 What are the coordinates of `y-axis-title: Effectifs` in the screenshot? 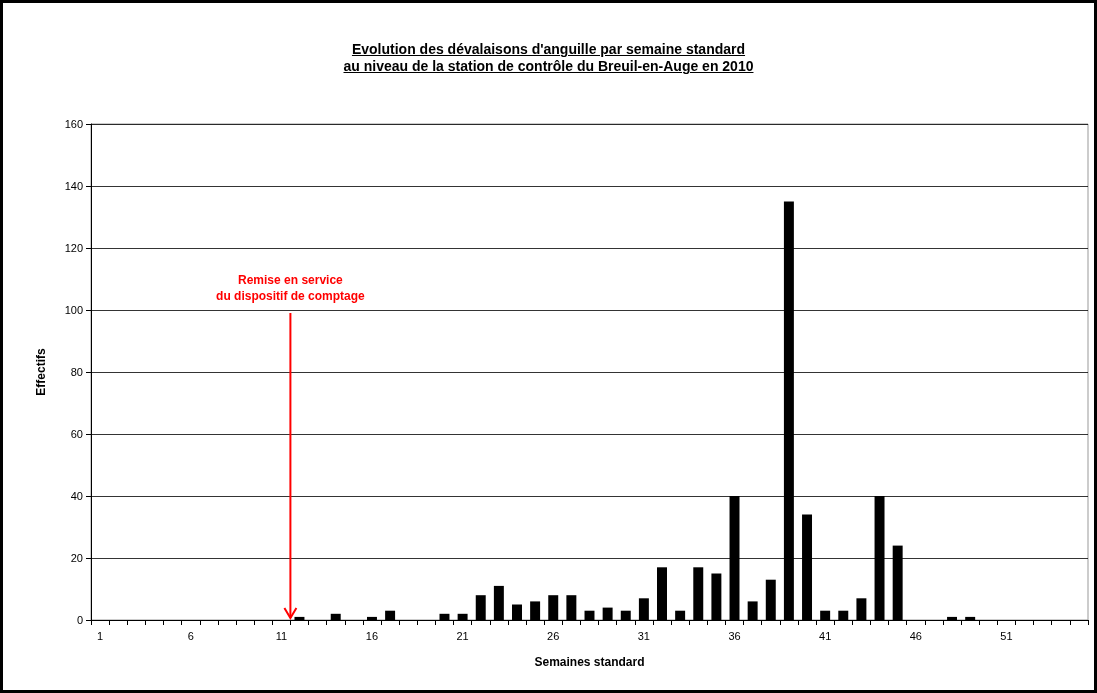 It's located at (41, 372).